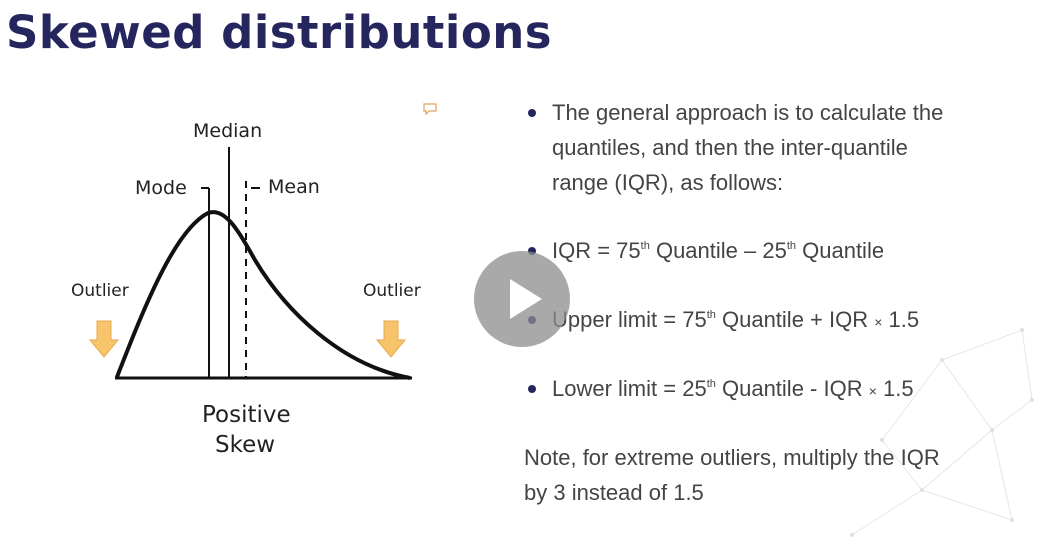 The width and height of the screenshot is (1042, 540). I want to click on note-line: by 3 instead of 1.5, so click(614, 492).